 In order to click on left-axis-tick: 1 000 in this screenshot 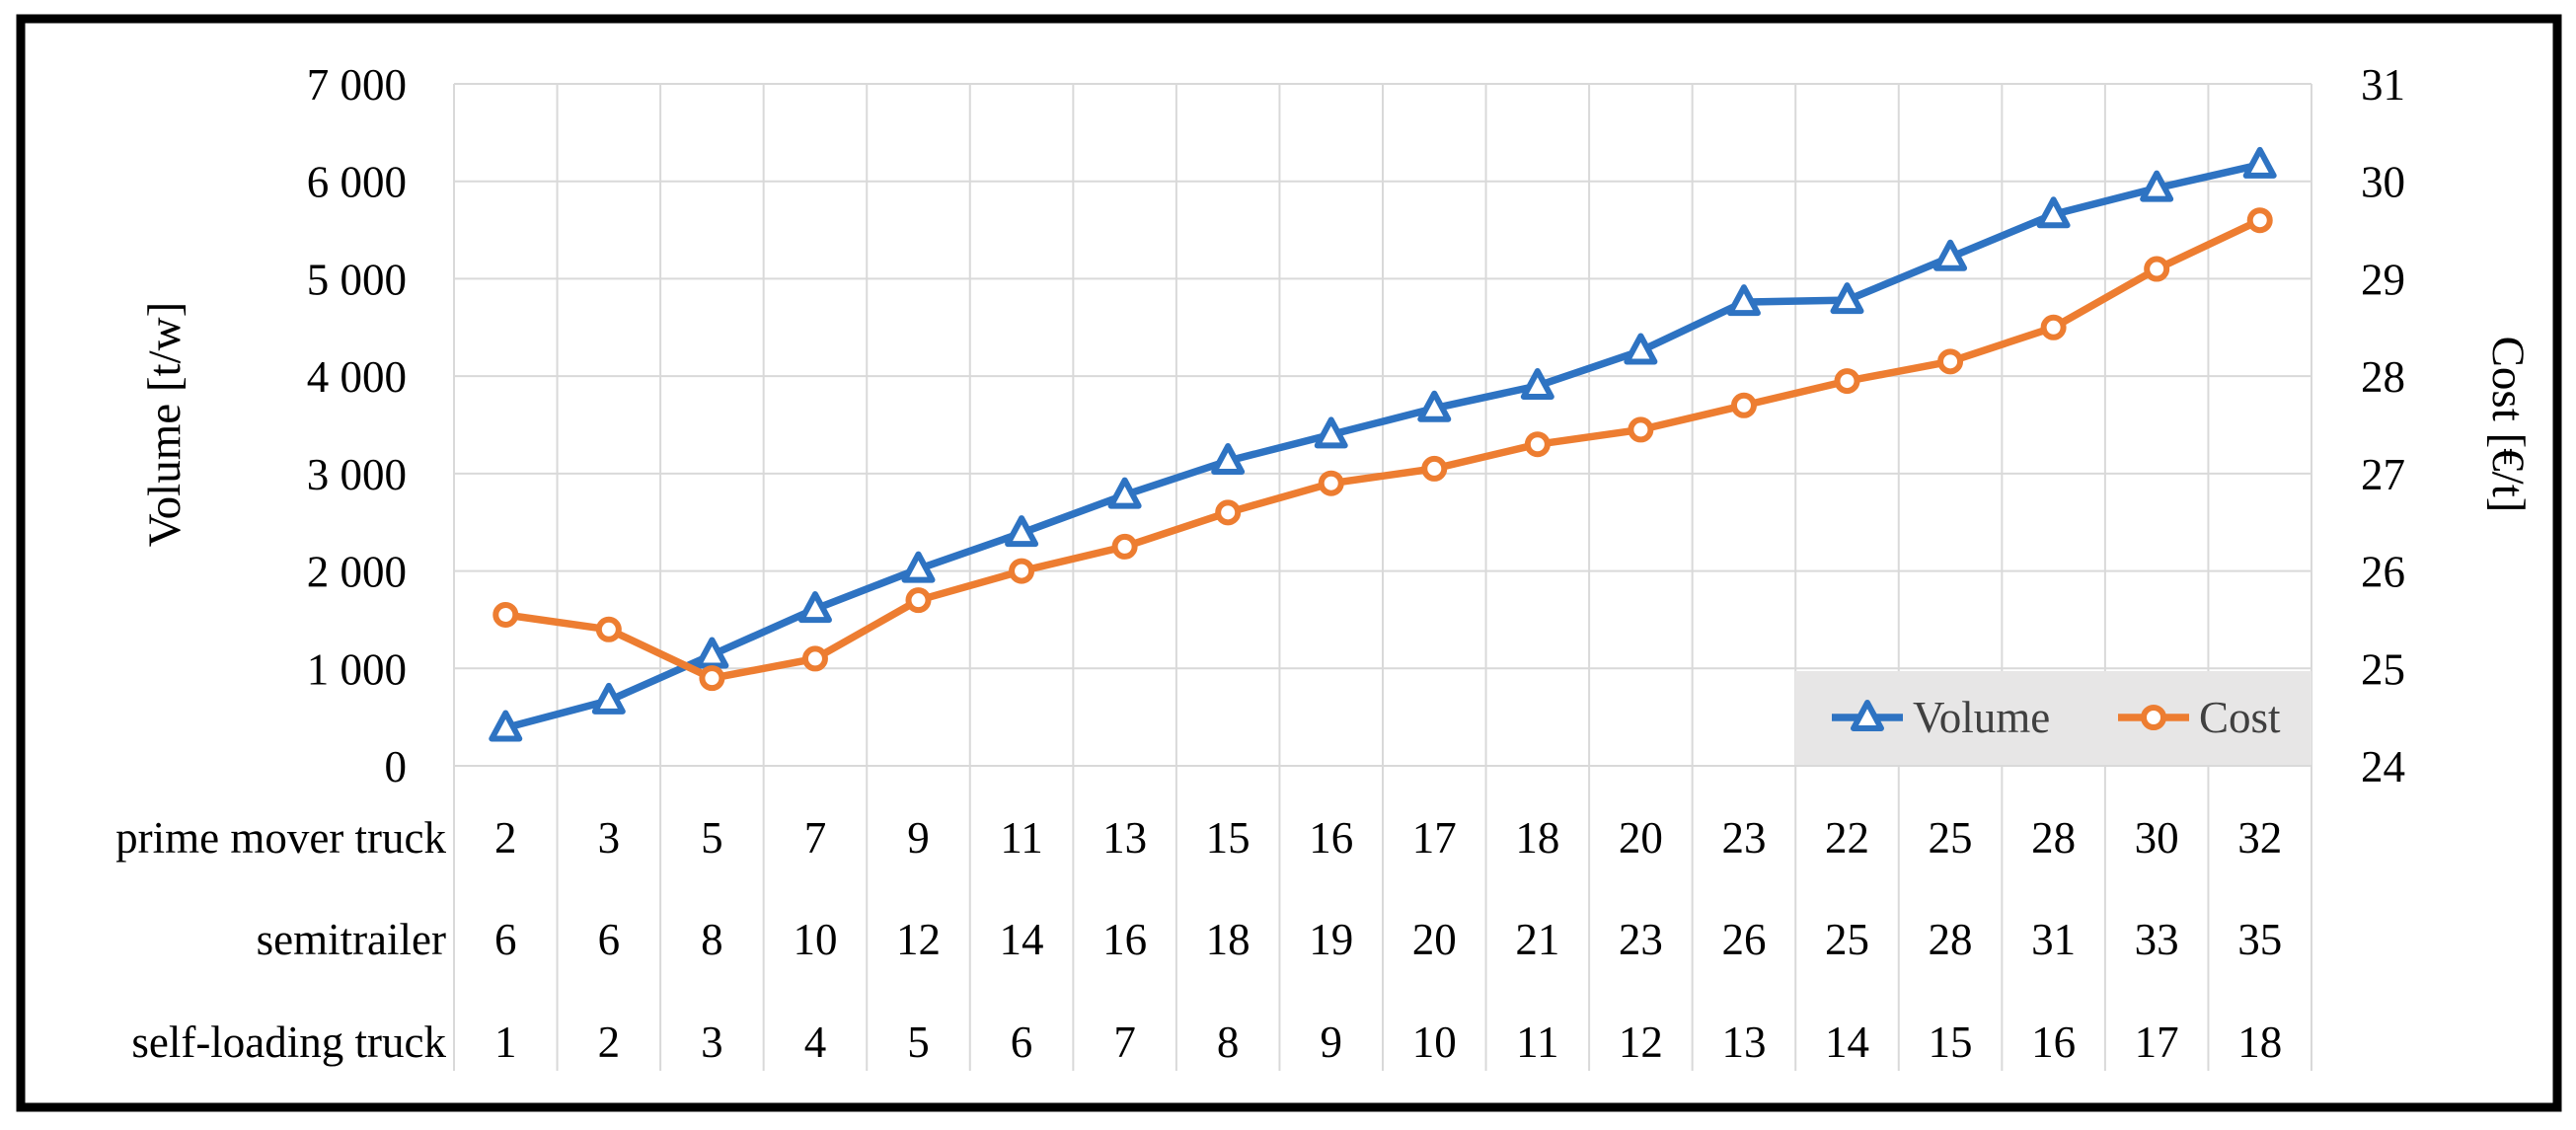, I will do `click(357, 669)`.